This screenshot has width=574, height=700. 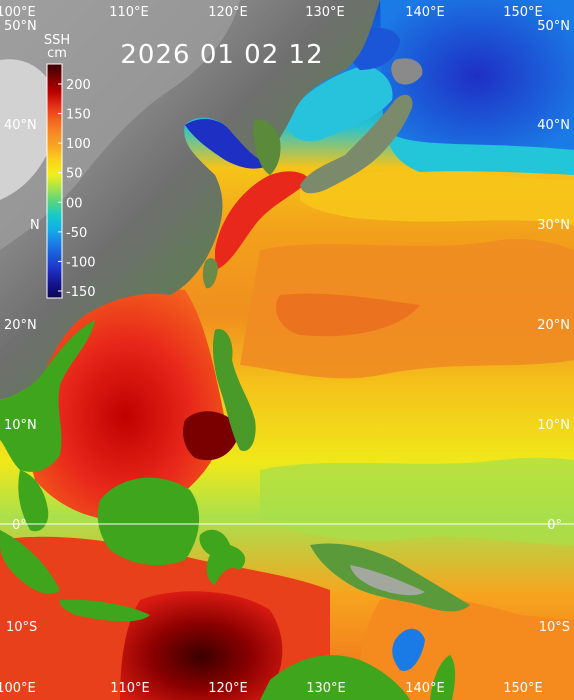 What do you see at coordinates (443, 677) in the screenshot?
I see `cape-york` at bounding box center [443, 677].